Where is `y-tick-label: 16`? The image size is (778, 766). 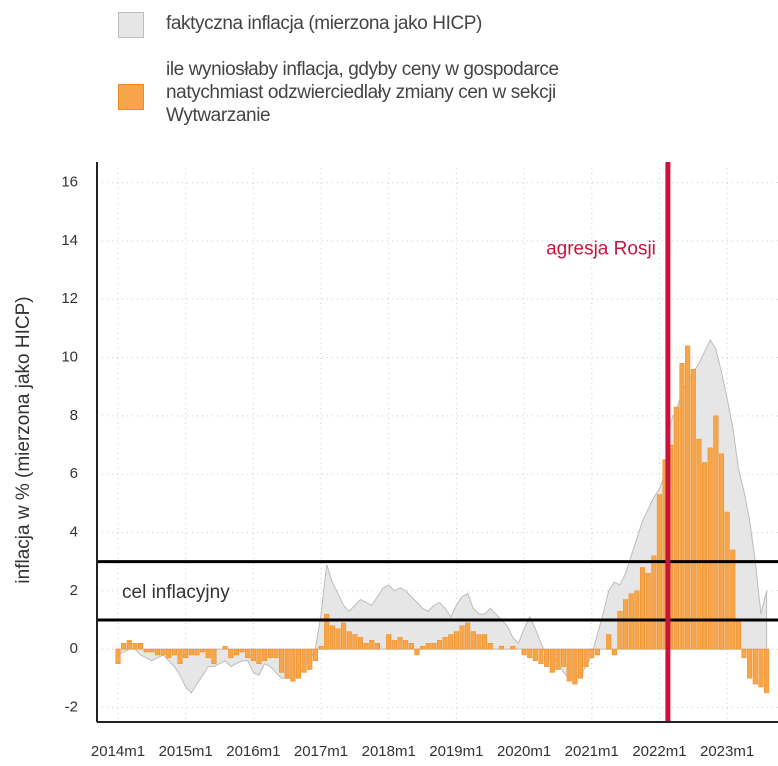 y-tick-label: 16 is located at coordinates (69, 182).